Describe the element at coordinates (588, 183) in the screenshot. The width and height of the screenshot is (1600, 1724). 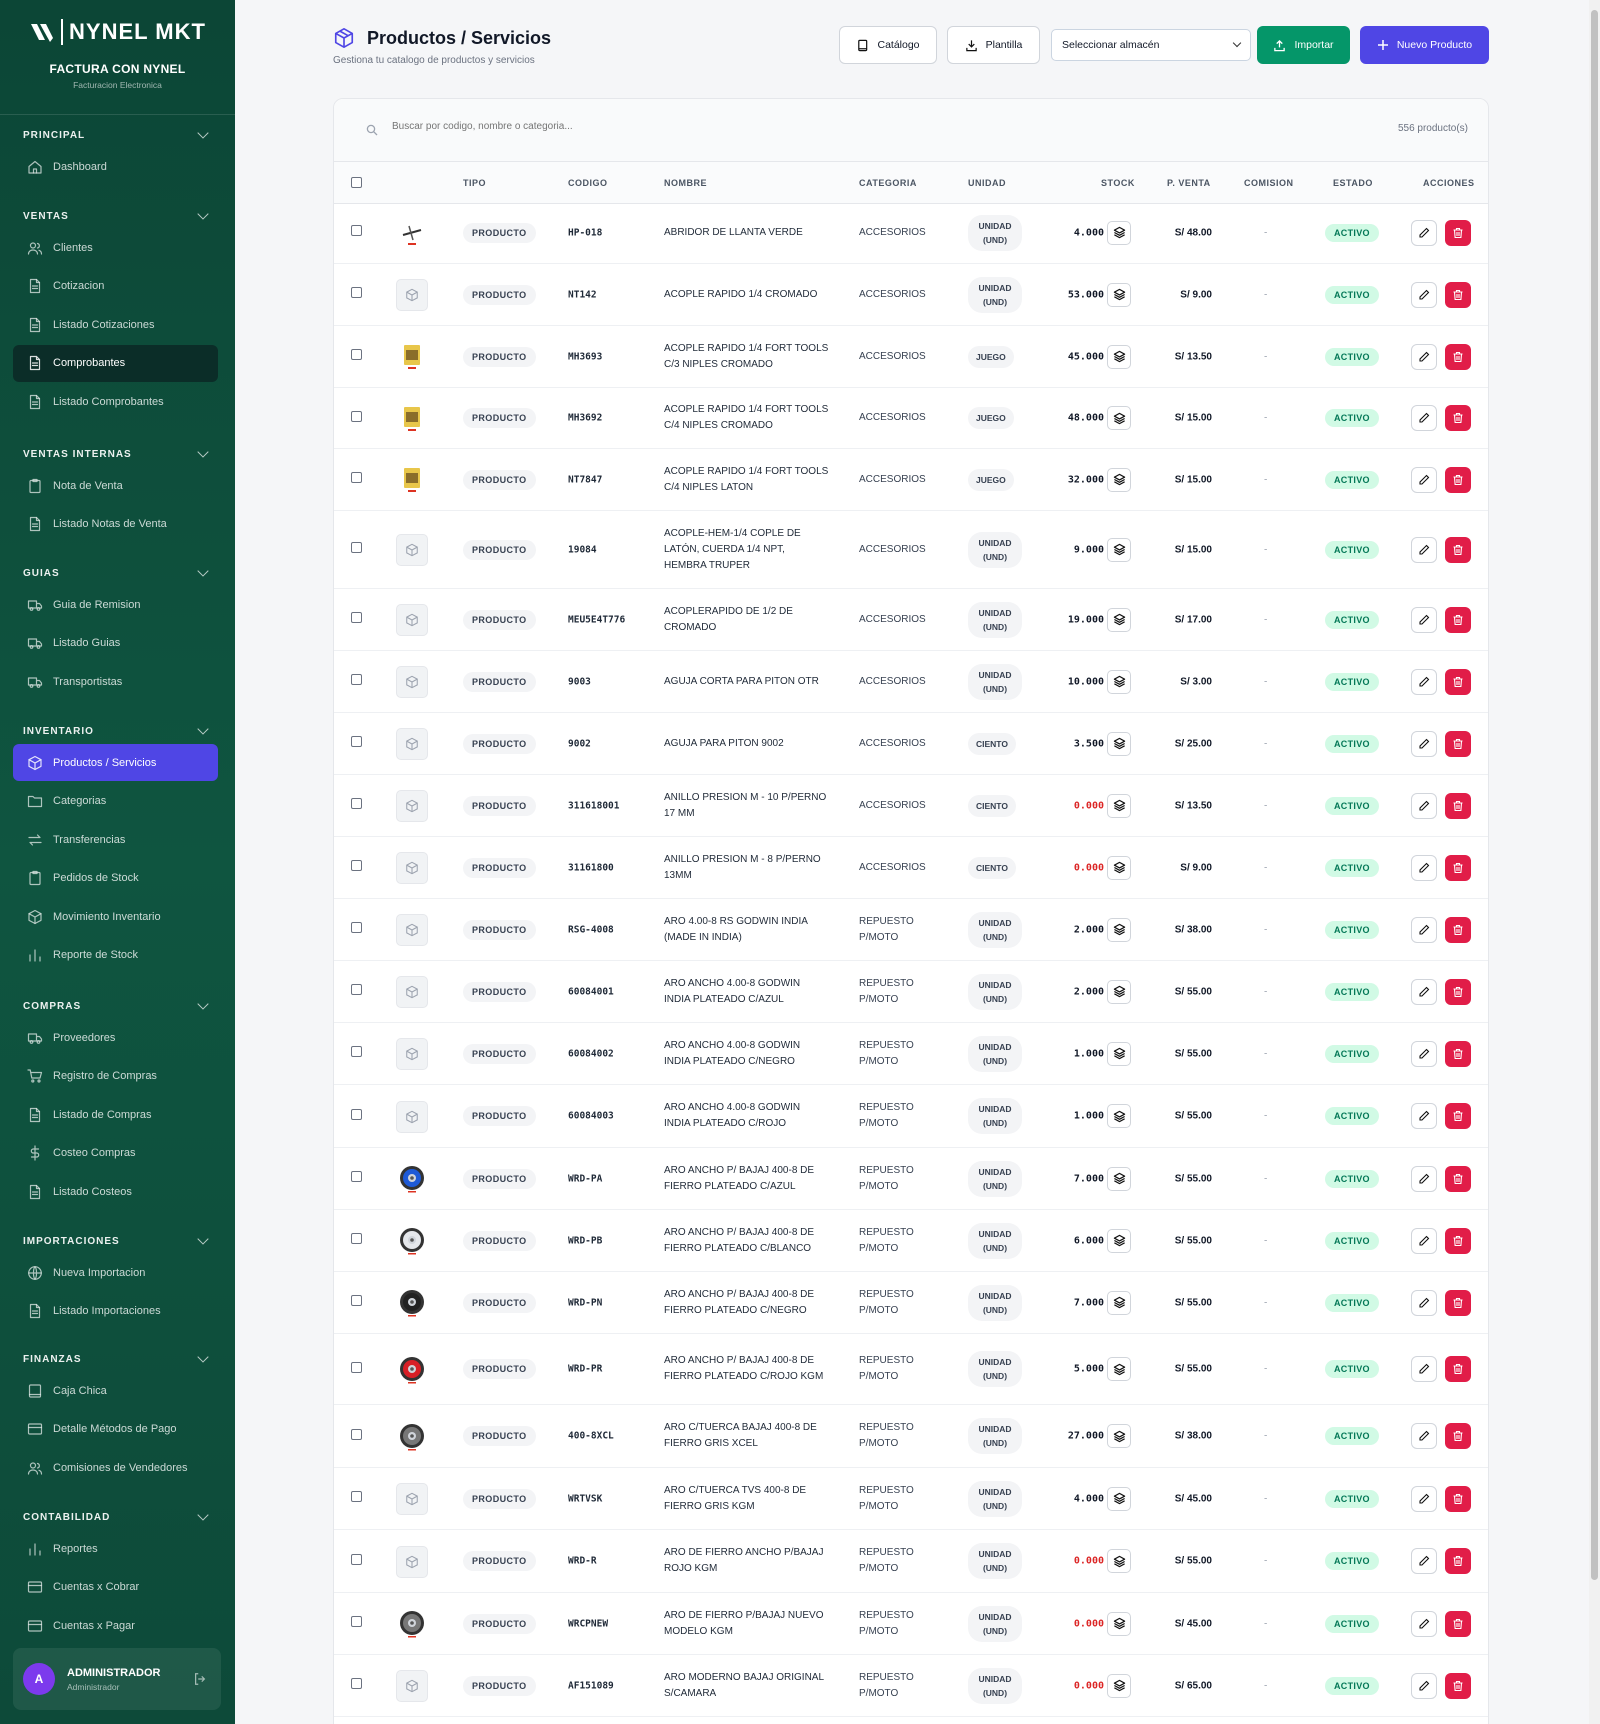
I see `col-codigo: CODIGO` at that location.